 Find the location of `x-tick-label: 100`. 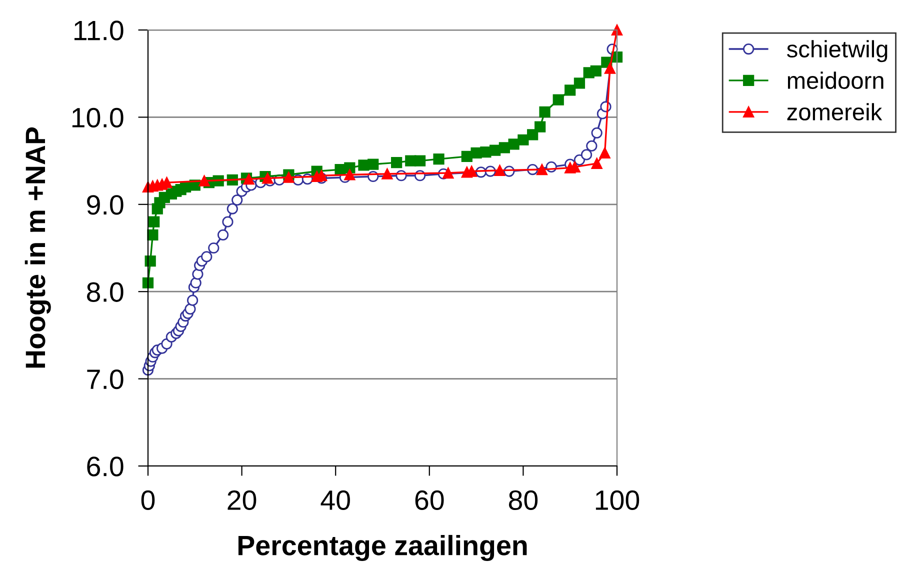

x-tick-label: 100 is located at coordinates (618, 500).